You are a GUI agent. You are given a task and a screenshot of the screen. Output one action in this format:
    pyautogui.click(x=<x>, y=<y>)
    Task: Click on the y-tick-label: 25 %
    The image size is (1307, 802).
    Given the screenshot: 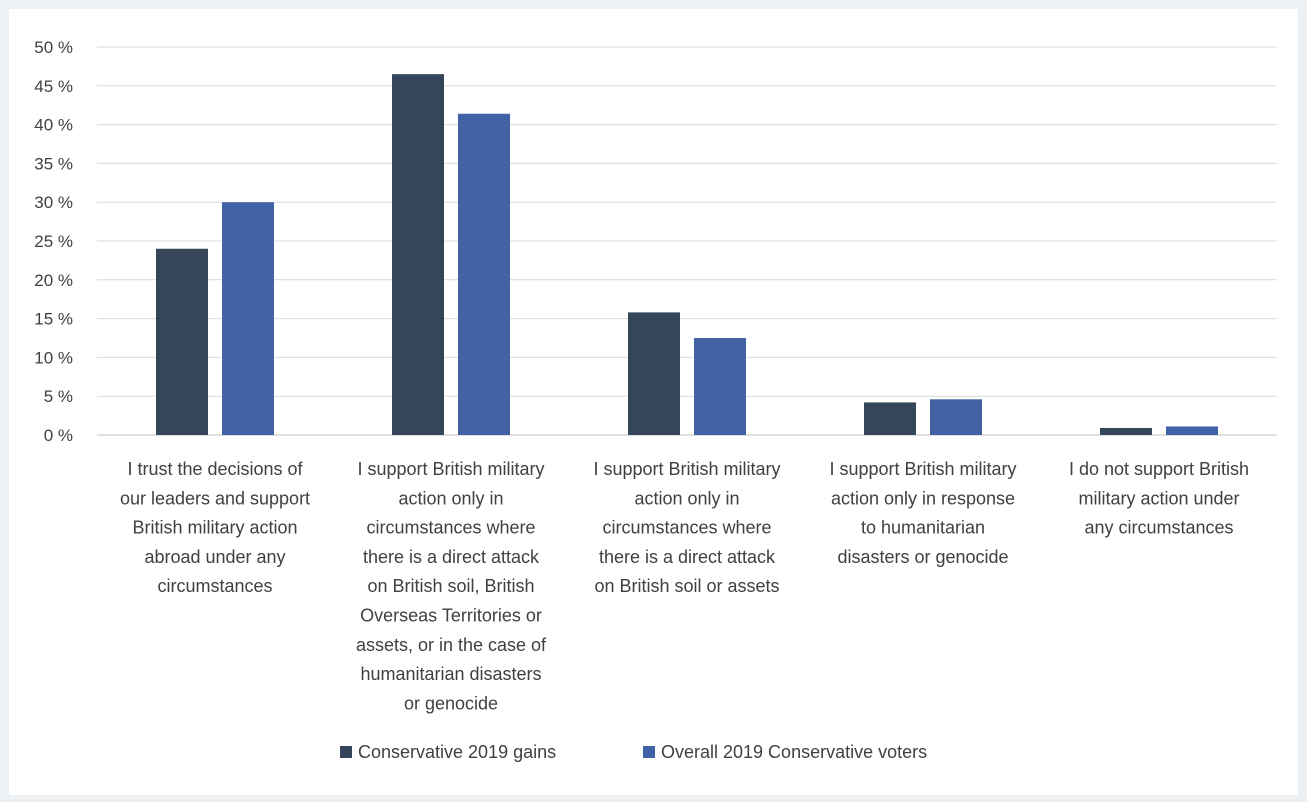 What is the action you would take?
    pyautogui.click(x=53, y=241)
    